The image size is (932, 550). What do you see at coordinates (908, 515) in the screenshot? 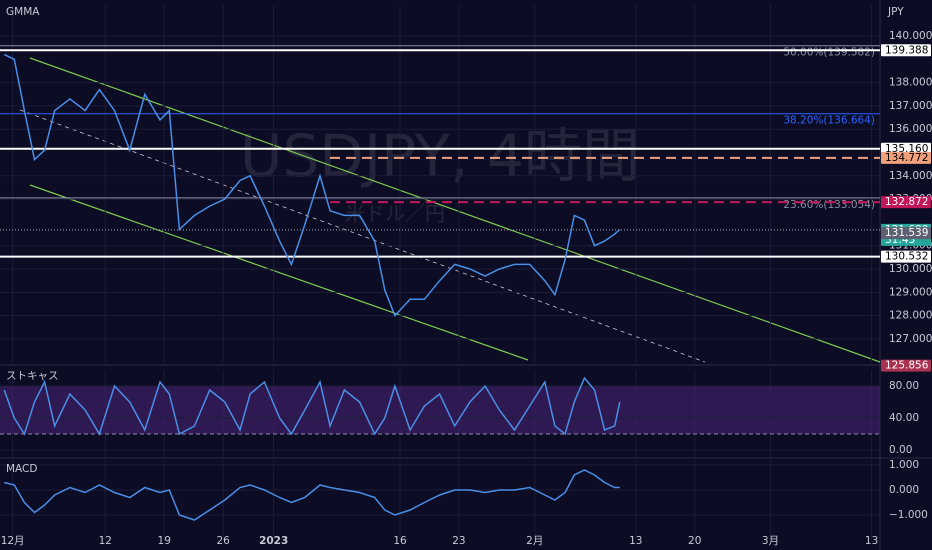
I see `y-tick-label: −1.000` at bounding box center [908, 515].